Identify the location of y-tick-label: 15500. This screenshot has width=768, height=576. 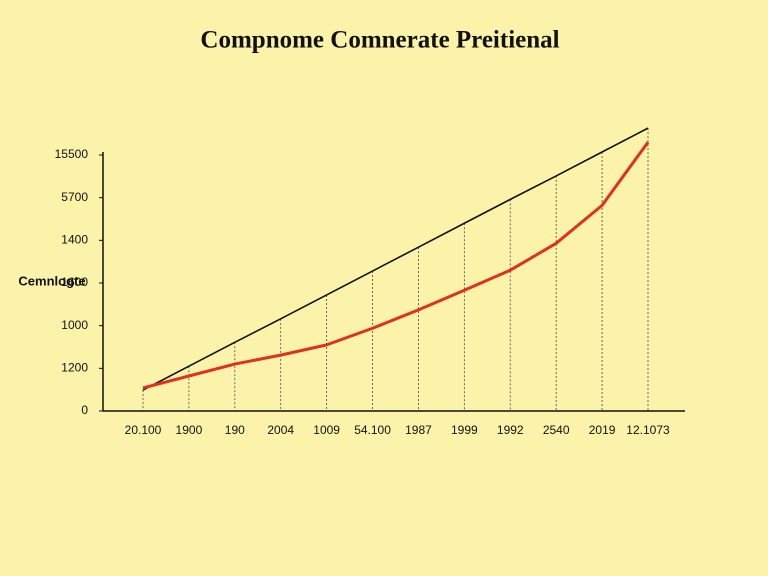
(72, 154).